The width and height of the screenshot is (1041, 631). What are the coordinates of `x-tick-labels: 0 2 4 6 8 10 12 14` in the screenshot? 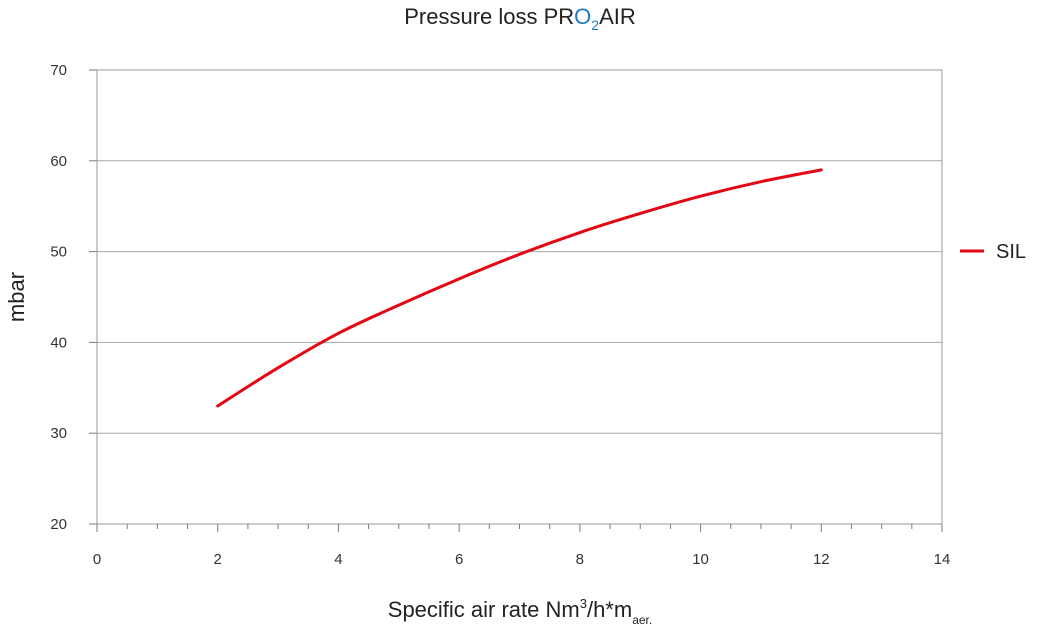 It's located at (522, 559).